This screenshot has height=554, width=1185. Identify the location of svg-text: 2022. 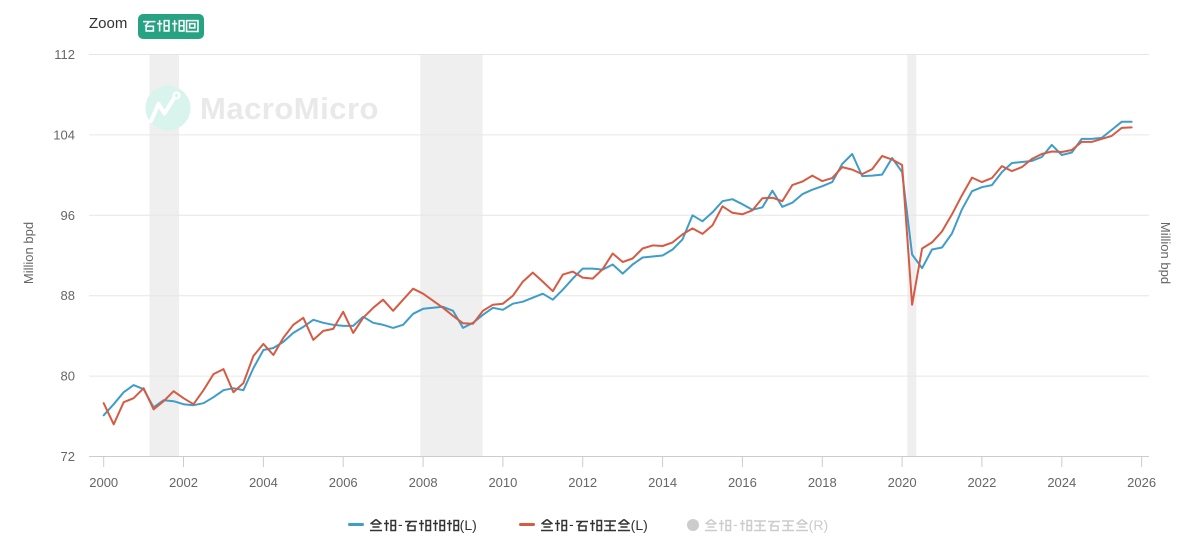
(981, 482).